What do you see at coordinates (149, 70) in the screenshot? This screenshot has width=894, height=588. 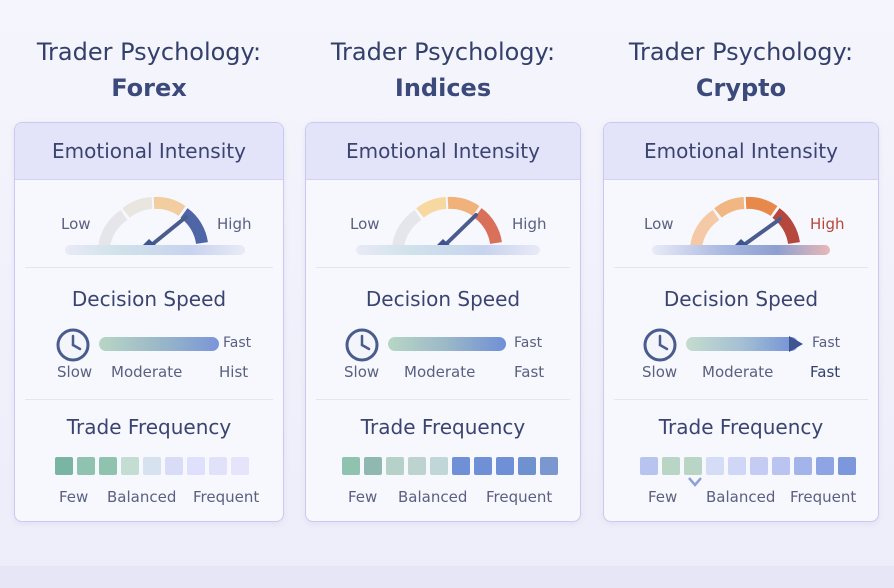 I see `column-title: Trader Psychology: Forex` at bounding box center [149, 70].